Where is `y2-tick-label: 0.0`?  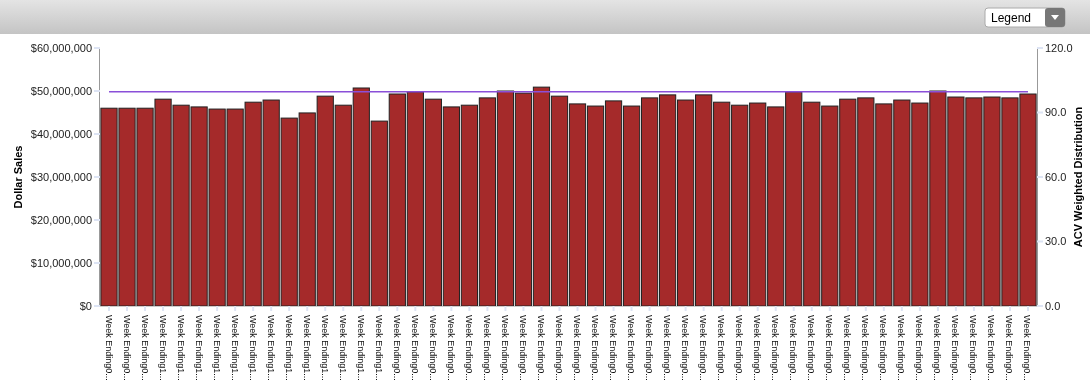 y2-tick-label: 0.0 is located at coordinates (1053, 305).